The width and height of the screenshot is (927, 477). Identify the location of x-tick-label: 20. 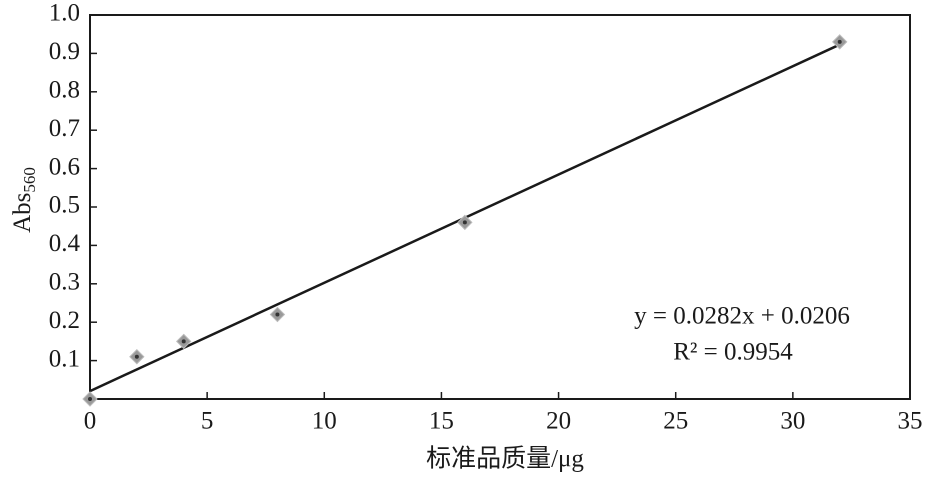
(558, 421).